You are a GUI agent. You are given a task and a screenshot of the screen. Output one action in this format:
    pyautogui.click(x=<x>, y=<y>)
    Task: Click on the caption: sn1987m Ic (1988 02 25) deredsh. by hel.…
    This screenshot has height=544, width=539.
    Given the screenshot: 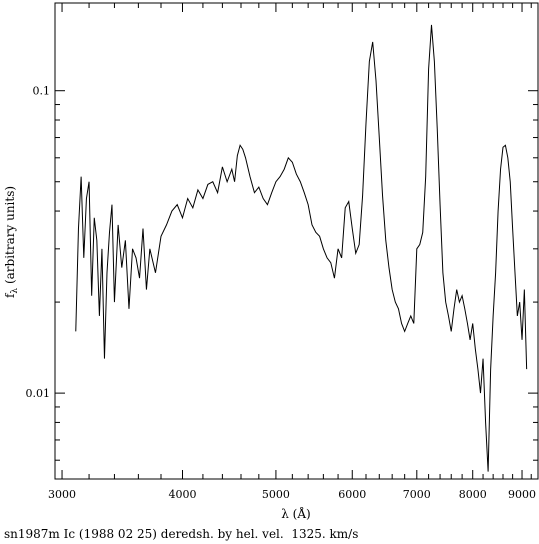 What is the action you would take?
    pyautogui.click(x=181, y=534)
    